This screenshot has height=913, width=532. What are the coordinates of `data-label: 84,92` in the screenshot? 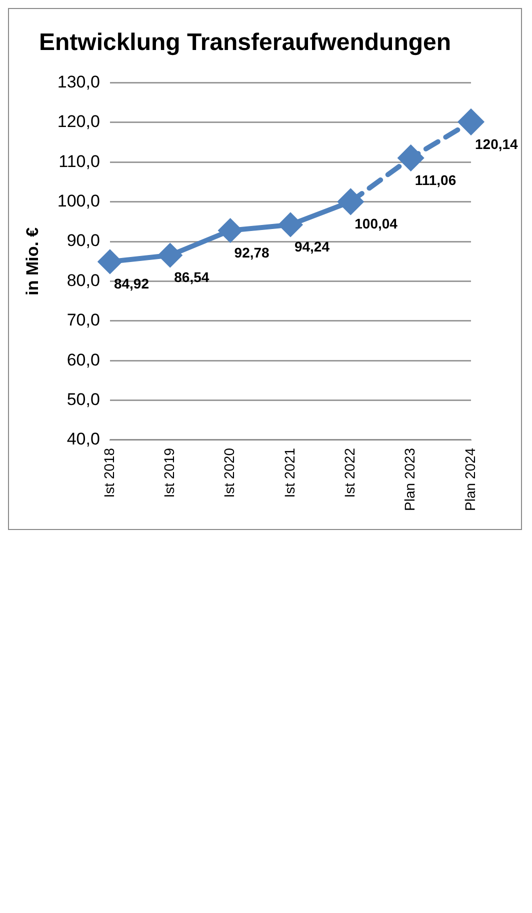 It's located at (132, 284).